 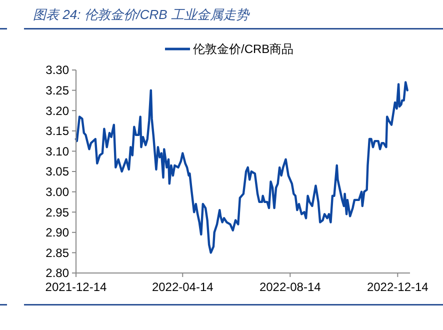 What do you see at coordinates (58, 273) in the screenshot?
I see `y-tick-label: 2.80` at bounding box center [58, 273].